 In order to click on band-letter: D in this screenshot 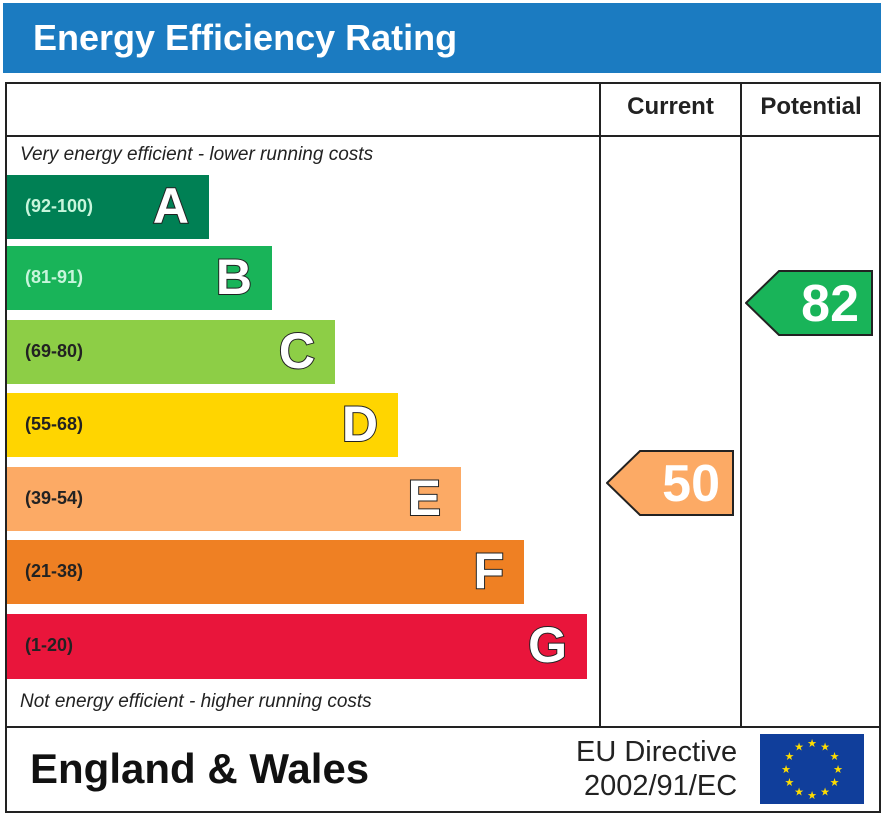, I will do `click(360, 424)`.